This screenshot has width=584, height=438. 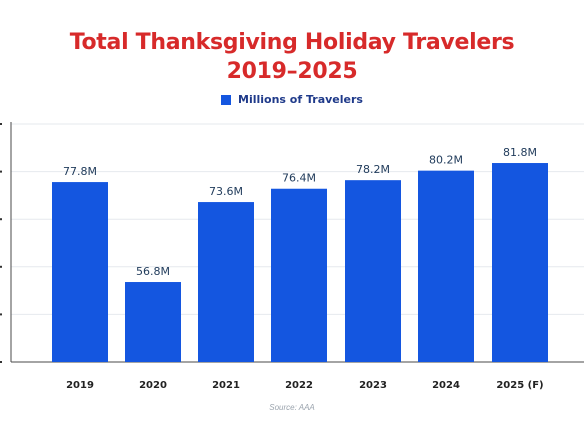 I want to click on x-tick-label: 2019, so click(x=80, y=385).